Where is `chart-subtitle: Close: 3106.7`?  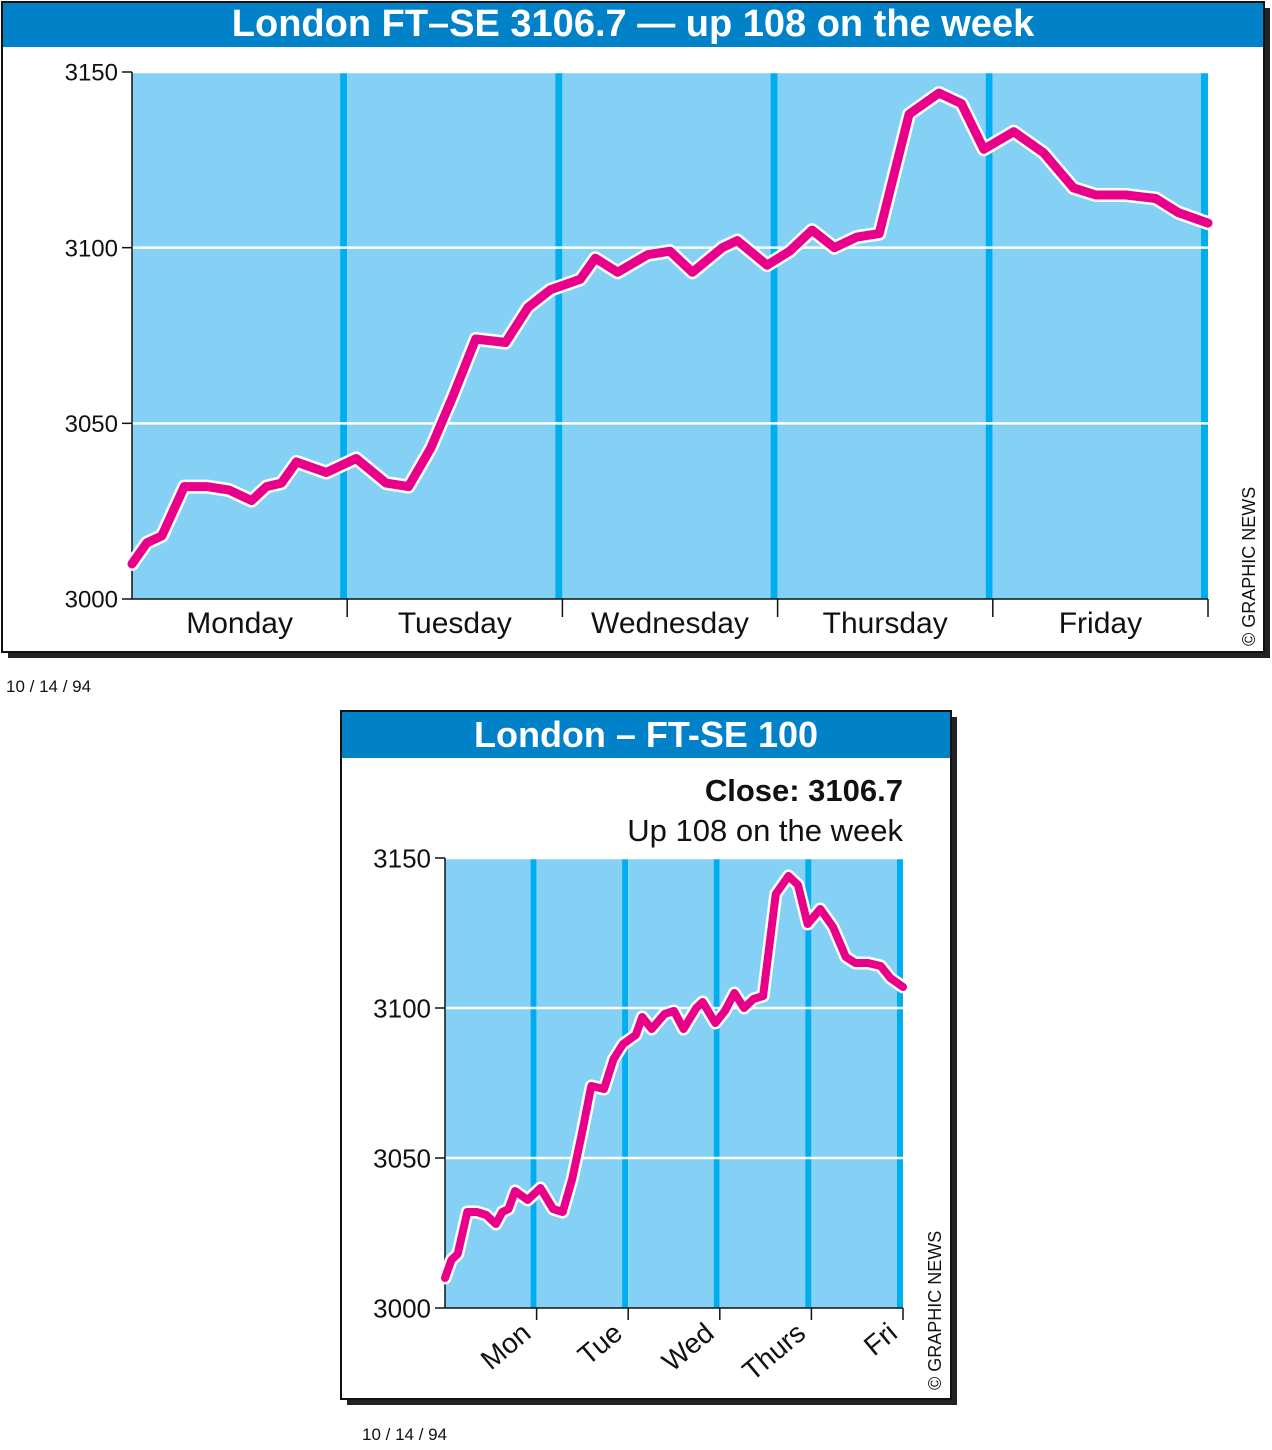 chart-subtitle: Close: 3106.7 is located at coordinates (804, 790).